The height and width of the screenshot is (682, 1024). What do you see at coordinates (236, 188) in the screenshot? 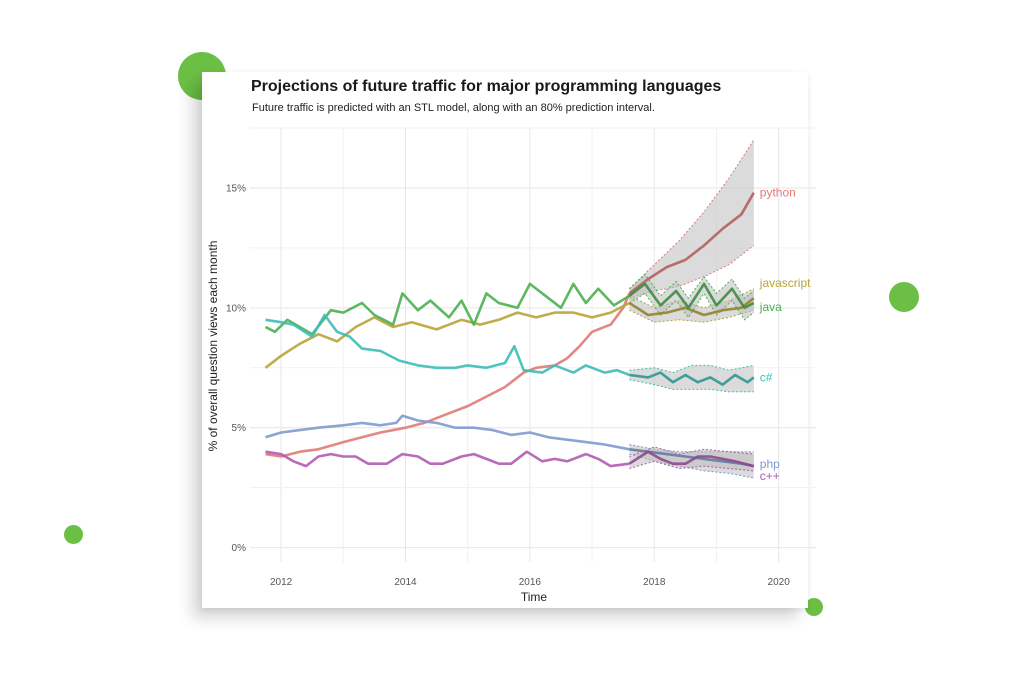
I see `y-tick-label: 15%` at bounding box center [236, 188].